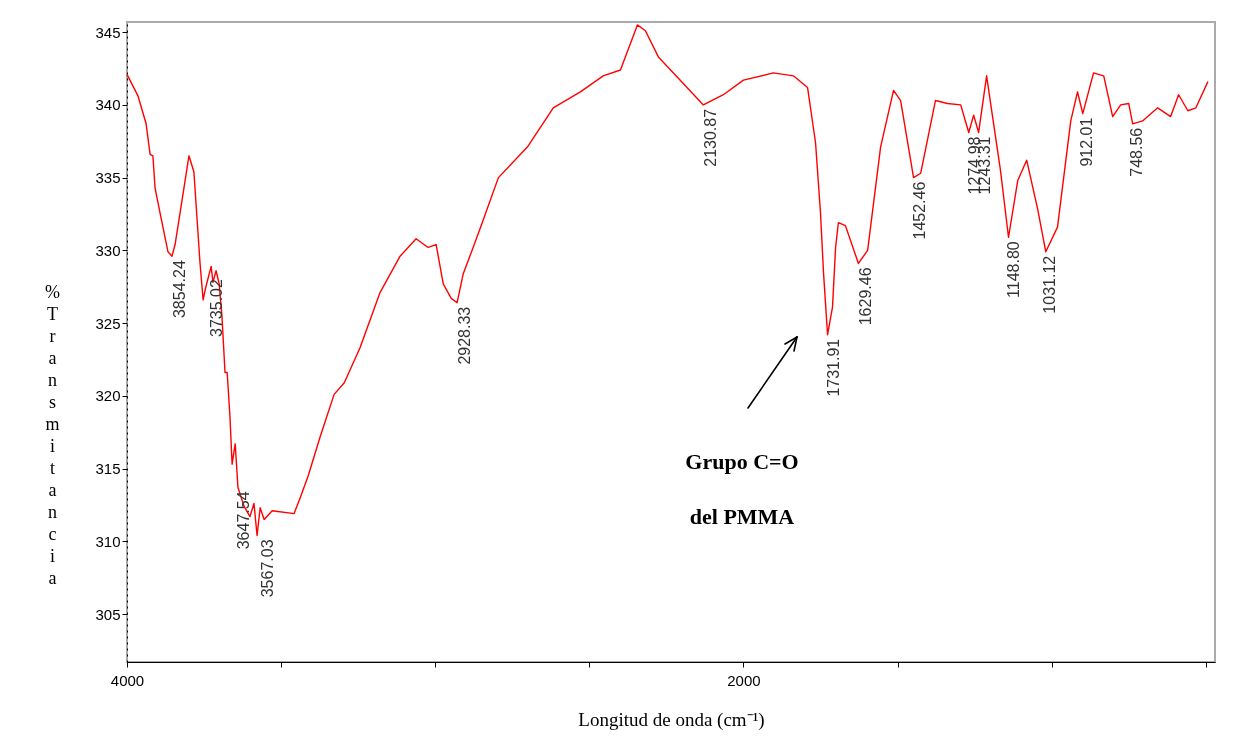 Image resolution: width=1238 pixels, height=756 pixels. Describe the element at coordinates (108, 178) in the screenshot. I see `y-tick-label: 335` at that location.